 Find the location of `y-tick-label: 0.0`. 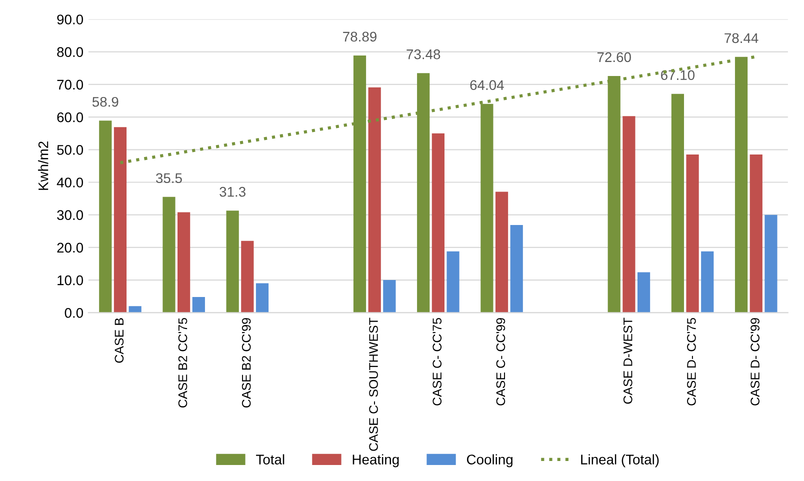

y-tick-label: 0.0 is located at coordinates (74, 313).